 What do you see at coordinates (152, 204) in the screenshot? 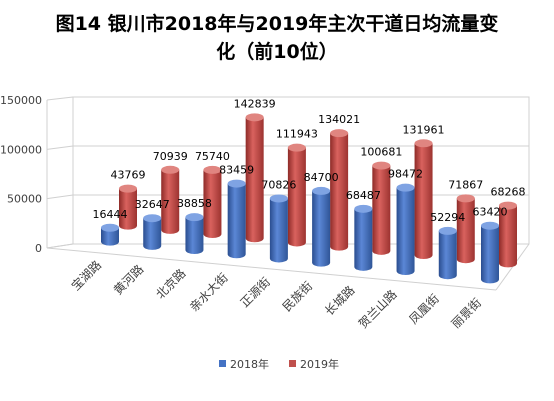
I see `data-label-2018: 32647` at bounding box center [152, 204].